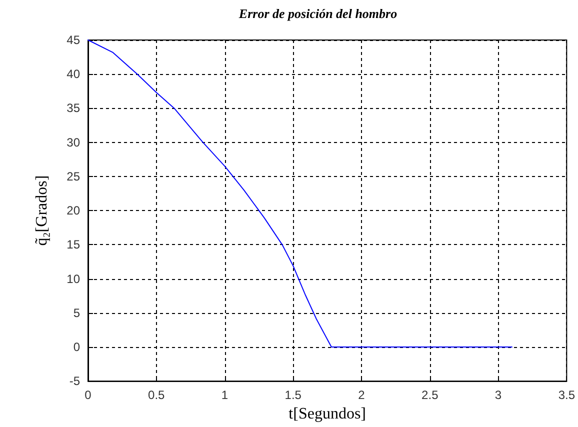  What do you see at coordinates (73, 74) in the screenshot?
I see `y-tick-label: 40` at bounding box center [73, 74].